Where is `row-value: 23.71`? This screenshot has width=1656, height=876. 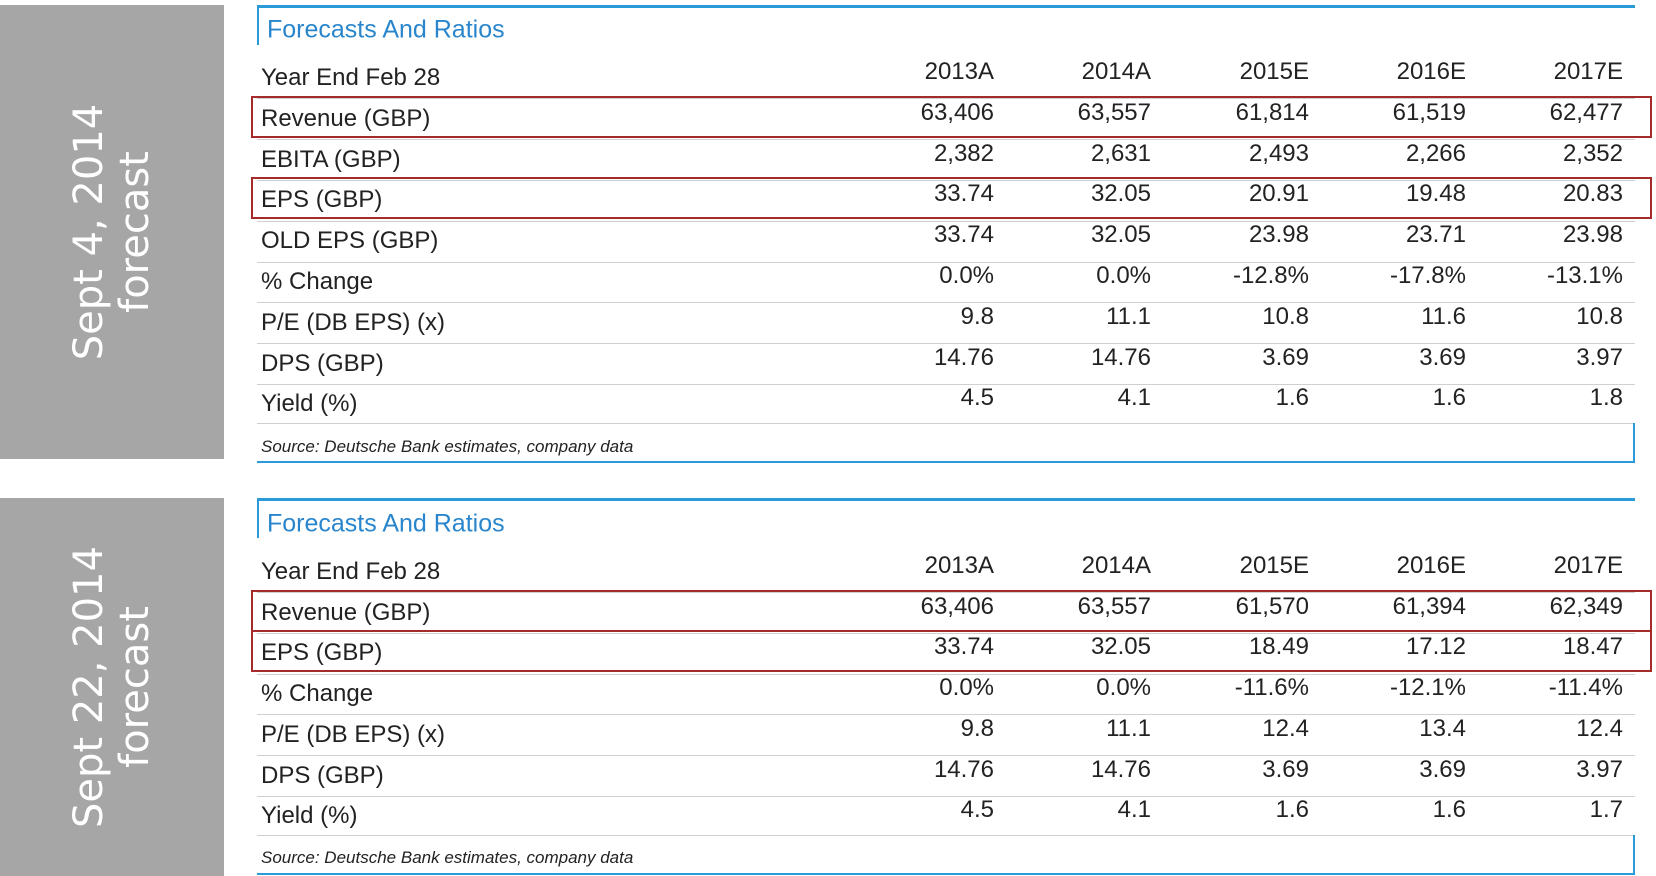
row-value: 23.71 is located at coordinates (1435, 235).